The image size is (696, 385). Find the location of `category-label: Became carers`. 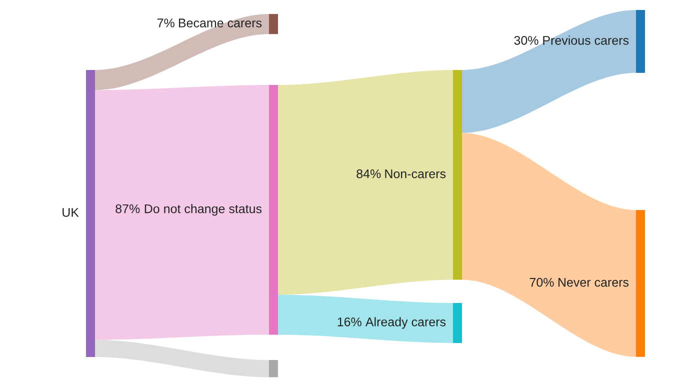

category-label: Became carers is located at coordinates (220, 23).